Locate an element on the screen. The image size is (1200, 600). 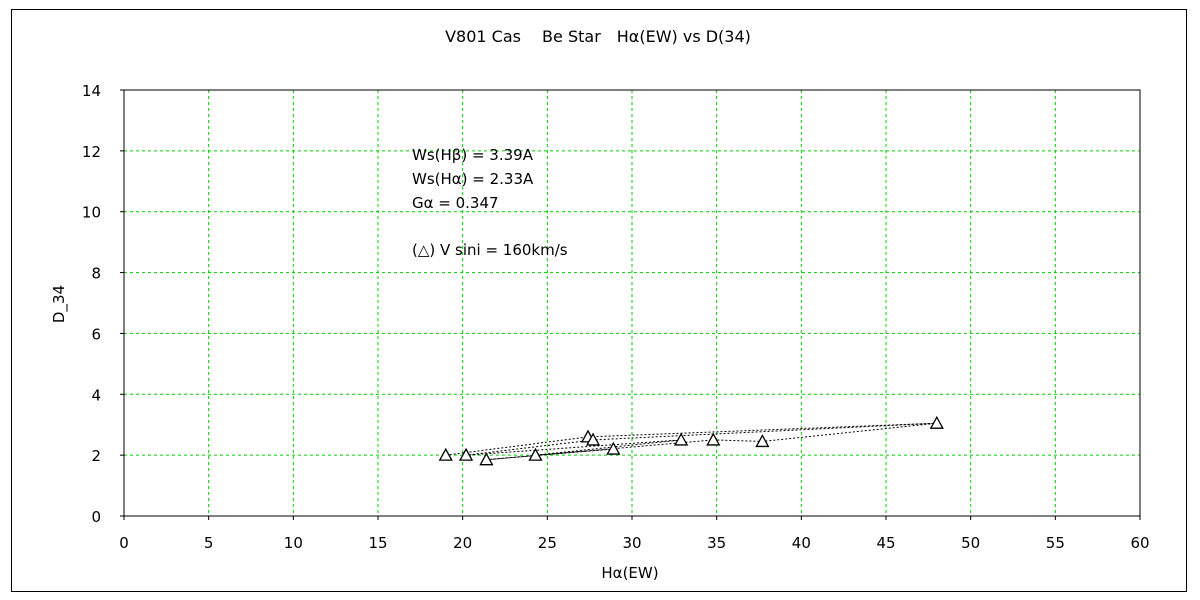
y-tick-label: 12 is located at coordinates (91, 152).